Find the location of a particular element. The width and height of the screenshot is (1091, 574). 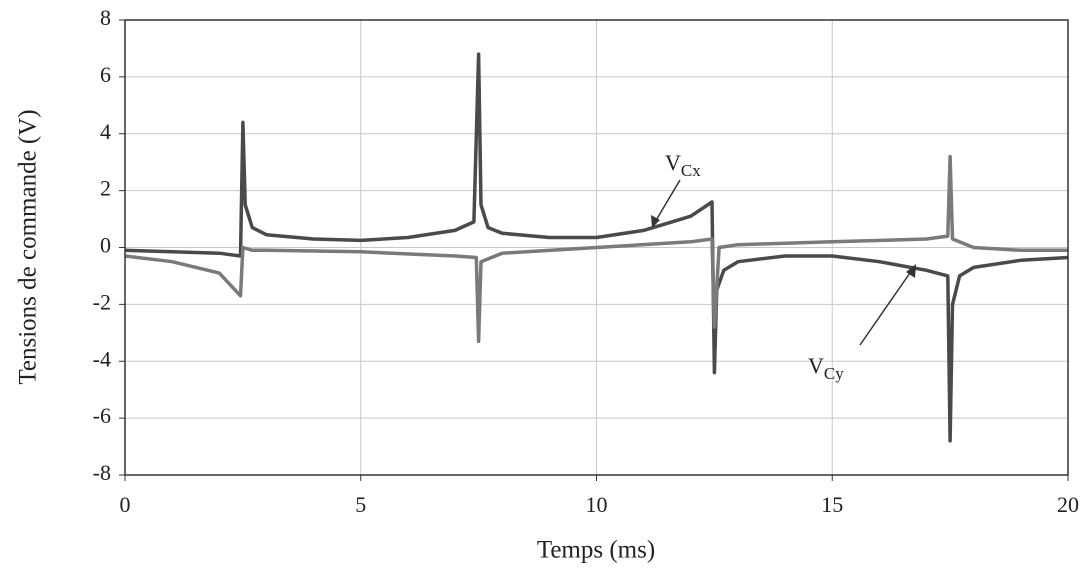

y-tick-label: -6 is located at coordinates (102, 415).